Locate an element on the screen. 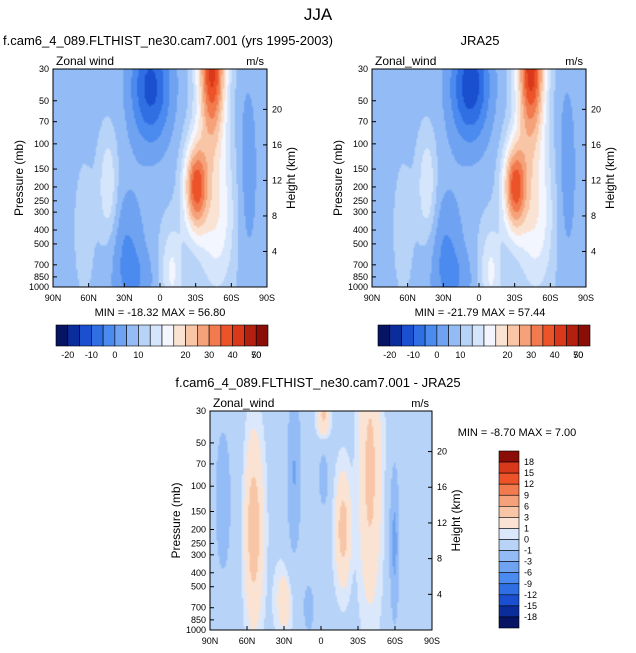  colorbar-label: -15 is located at coordinates (530, 606).